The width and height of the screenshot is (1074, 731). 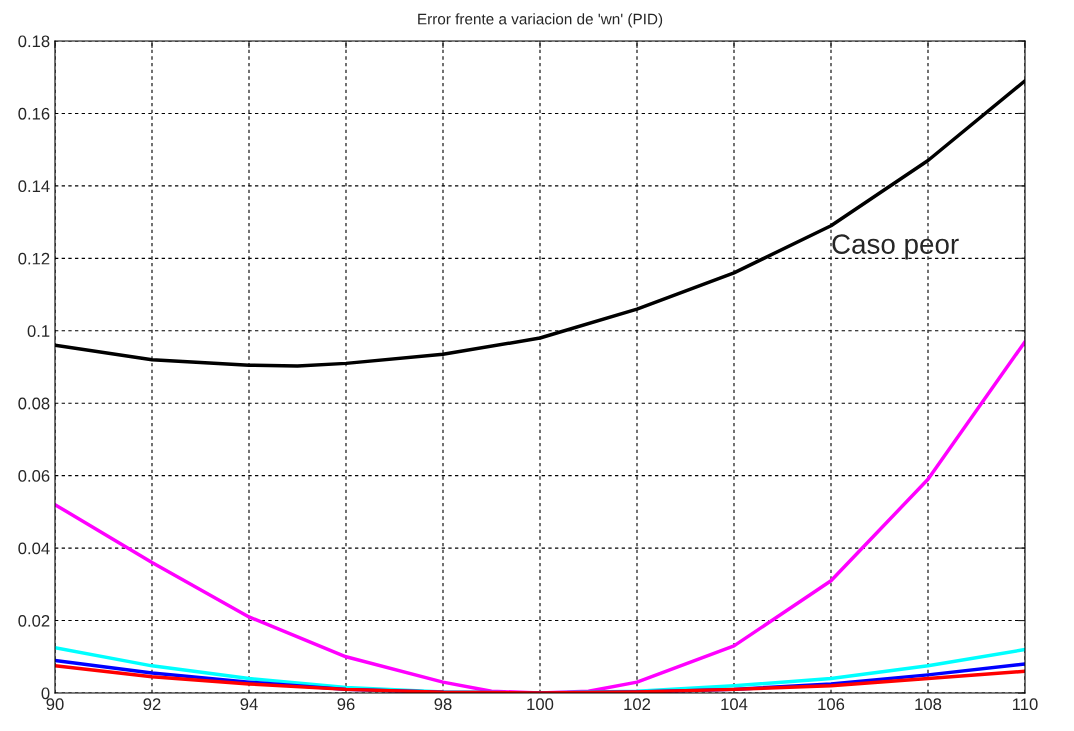 I want to click on x-tick-label: 96, so click(x=346, y=704).